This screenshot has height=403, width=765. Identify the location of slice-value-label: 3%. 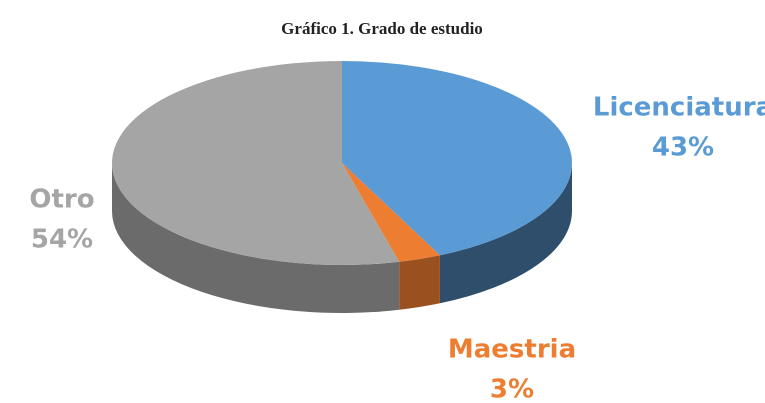
(512, 389).